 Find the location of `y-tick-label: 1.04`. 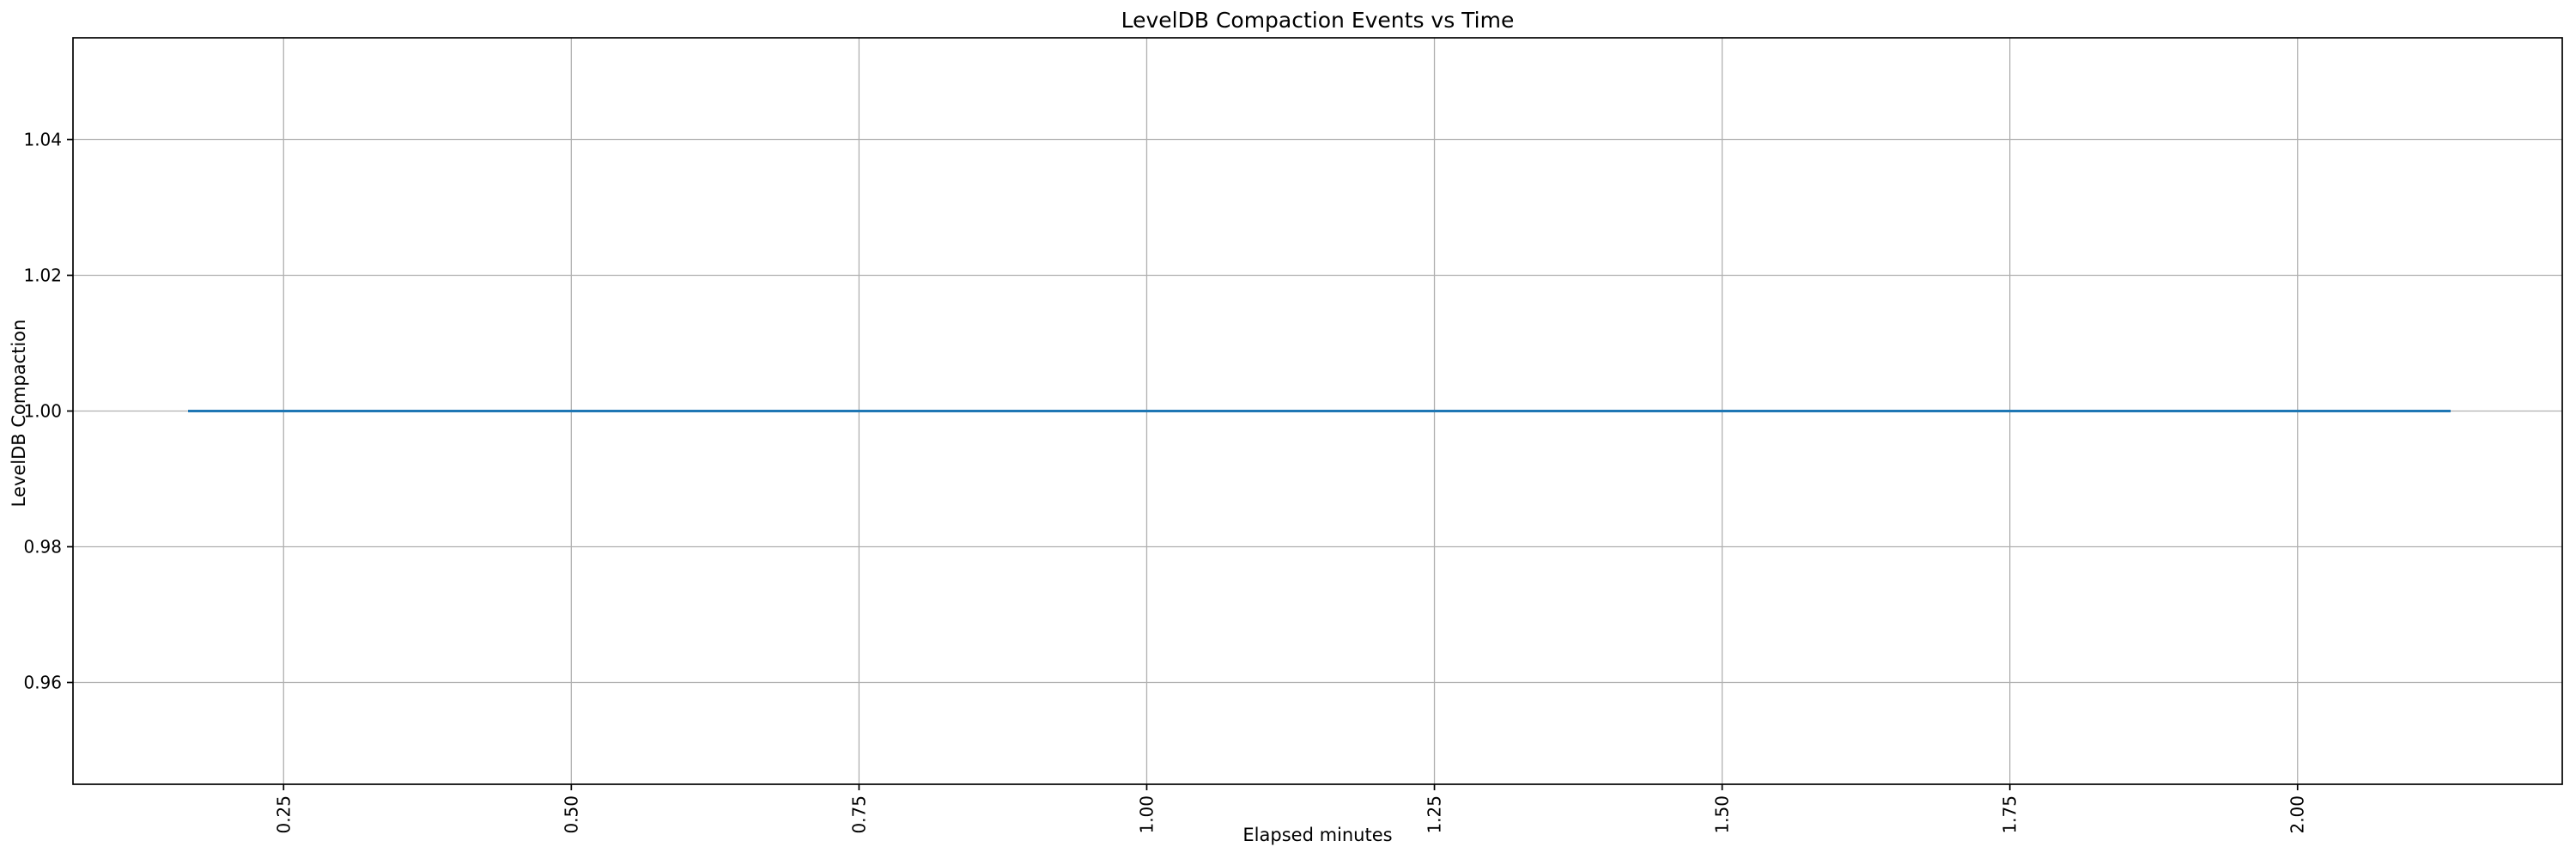

y-tick-label: 1.04 is located at coordinates (42, 140).